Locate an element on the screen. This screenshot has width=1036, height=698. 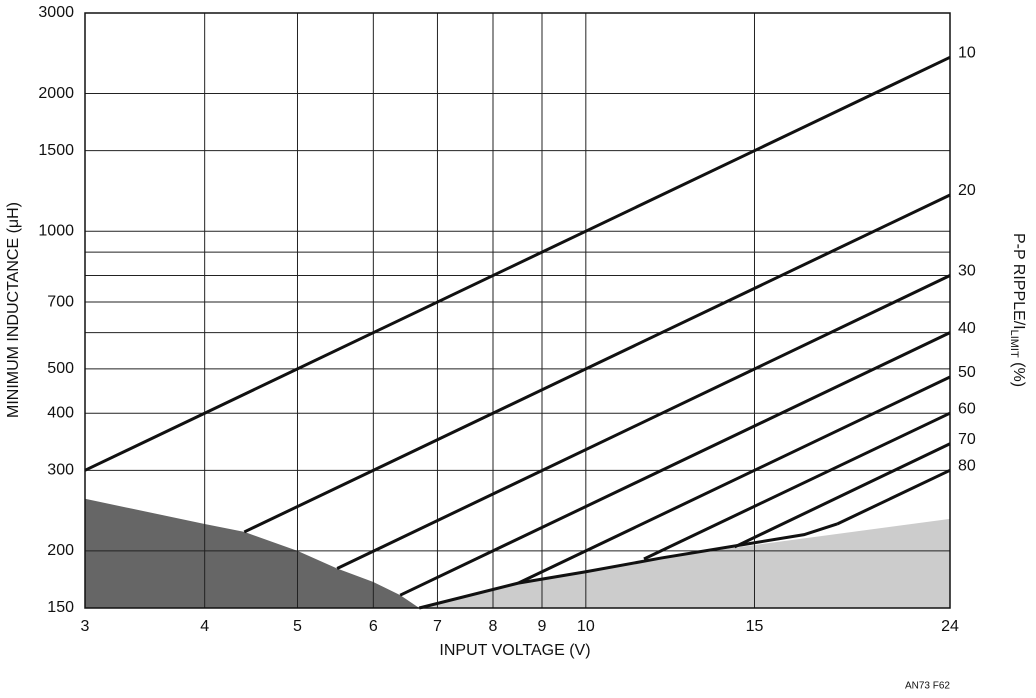
y2-label-part: (%) is located at coordinates (1018, 372).